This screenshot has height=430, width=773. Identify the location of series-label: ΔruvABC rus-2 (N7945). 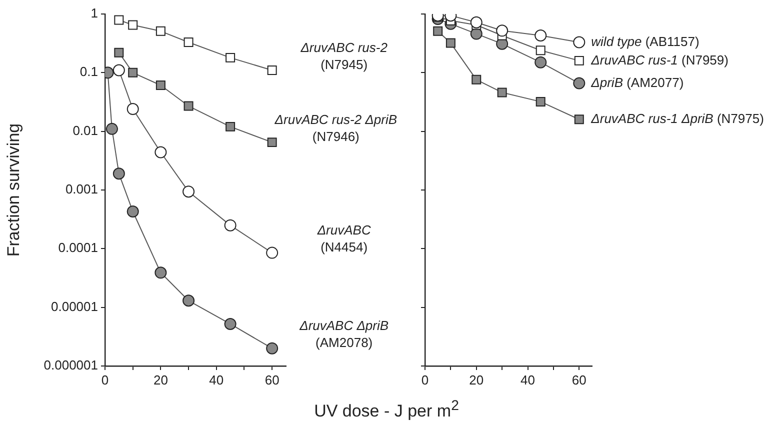
(344, 56).